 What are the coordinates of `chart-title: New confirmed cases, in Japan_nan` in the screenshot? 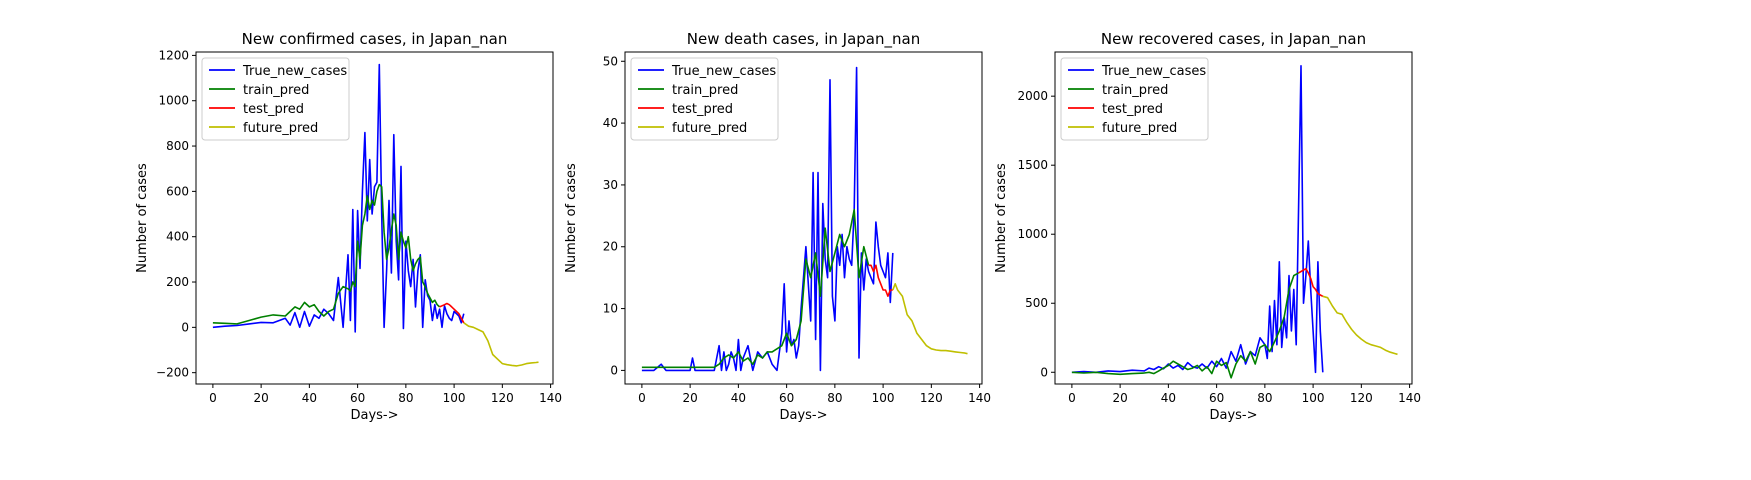 It's located at (375, 39).